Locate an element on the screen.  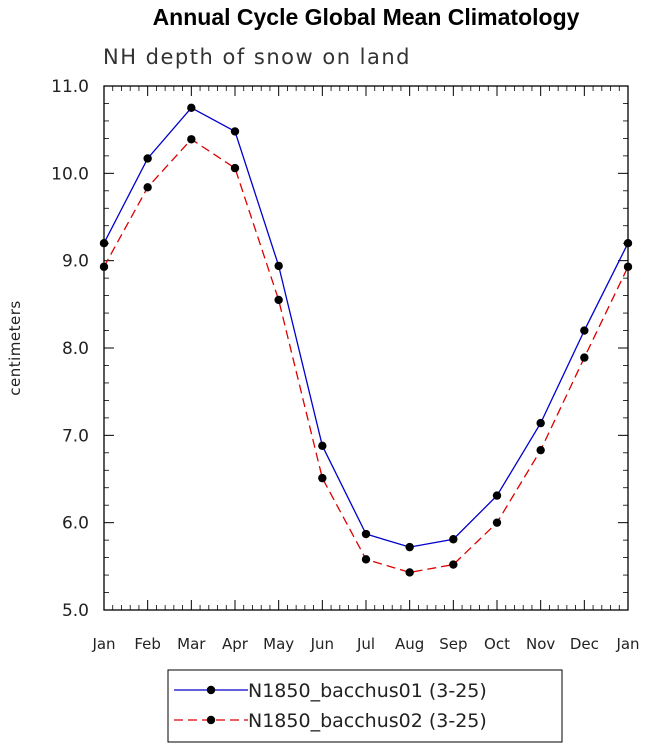
legend-label: N1850_bacchus02 (3-25) is located at coordinates (367, 721).